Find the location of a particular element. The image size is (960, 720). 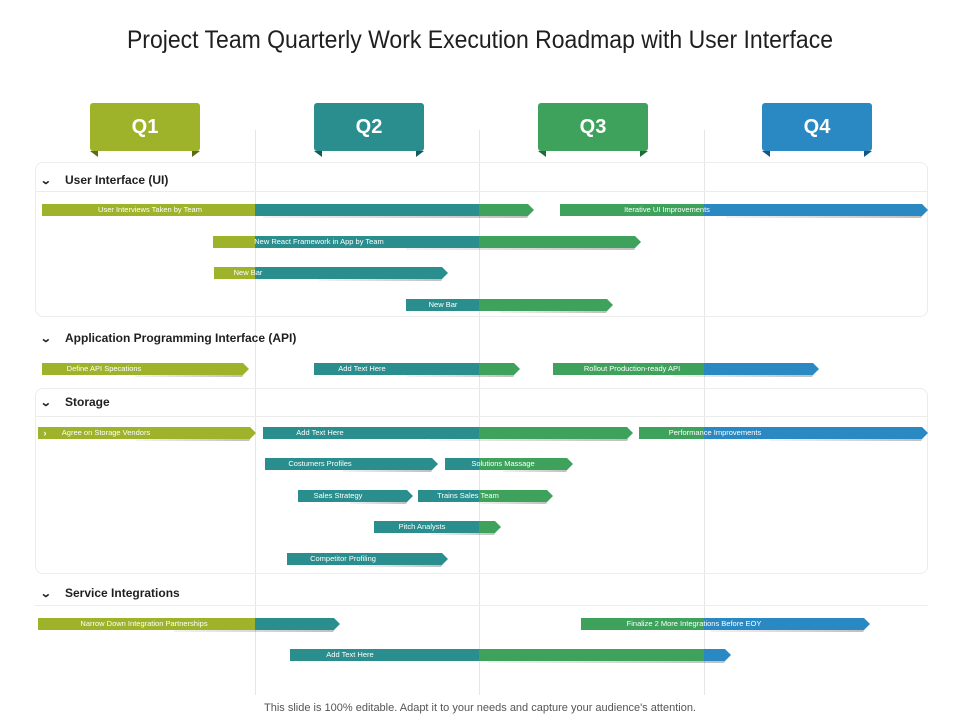

task-bar: Narrow Down Integration Partnerships is located at coordinates (189, 625).